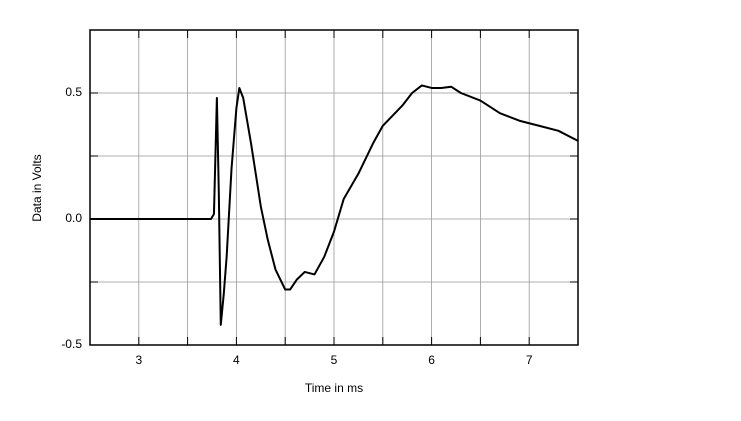  What do you see at coordinates (71, 344) in the screenshot?
I see `y-tick-label: -0.5` at bounding box center [71, 344].